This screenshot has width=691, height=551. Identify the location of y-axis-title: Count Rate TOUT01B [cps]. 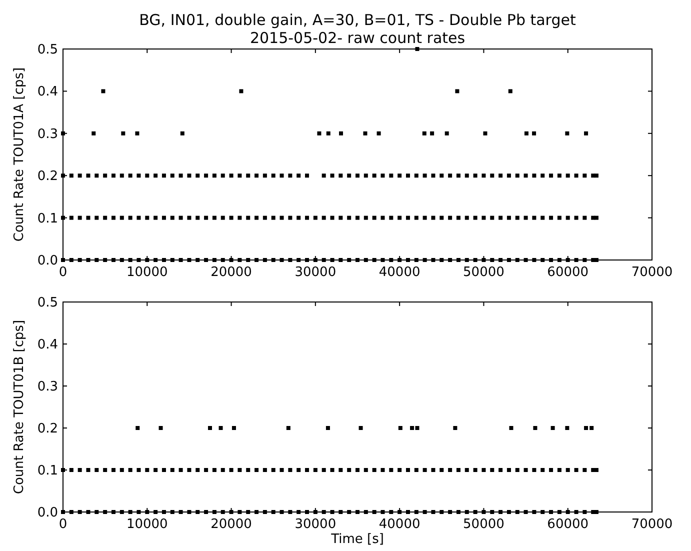
(19, 407).